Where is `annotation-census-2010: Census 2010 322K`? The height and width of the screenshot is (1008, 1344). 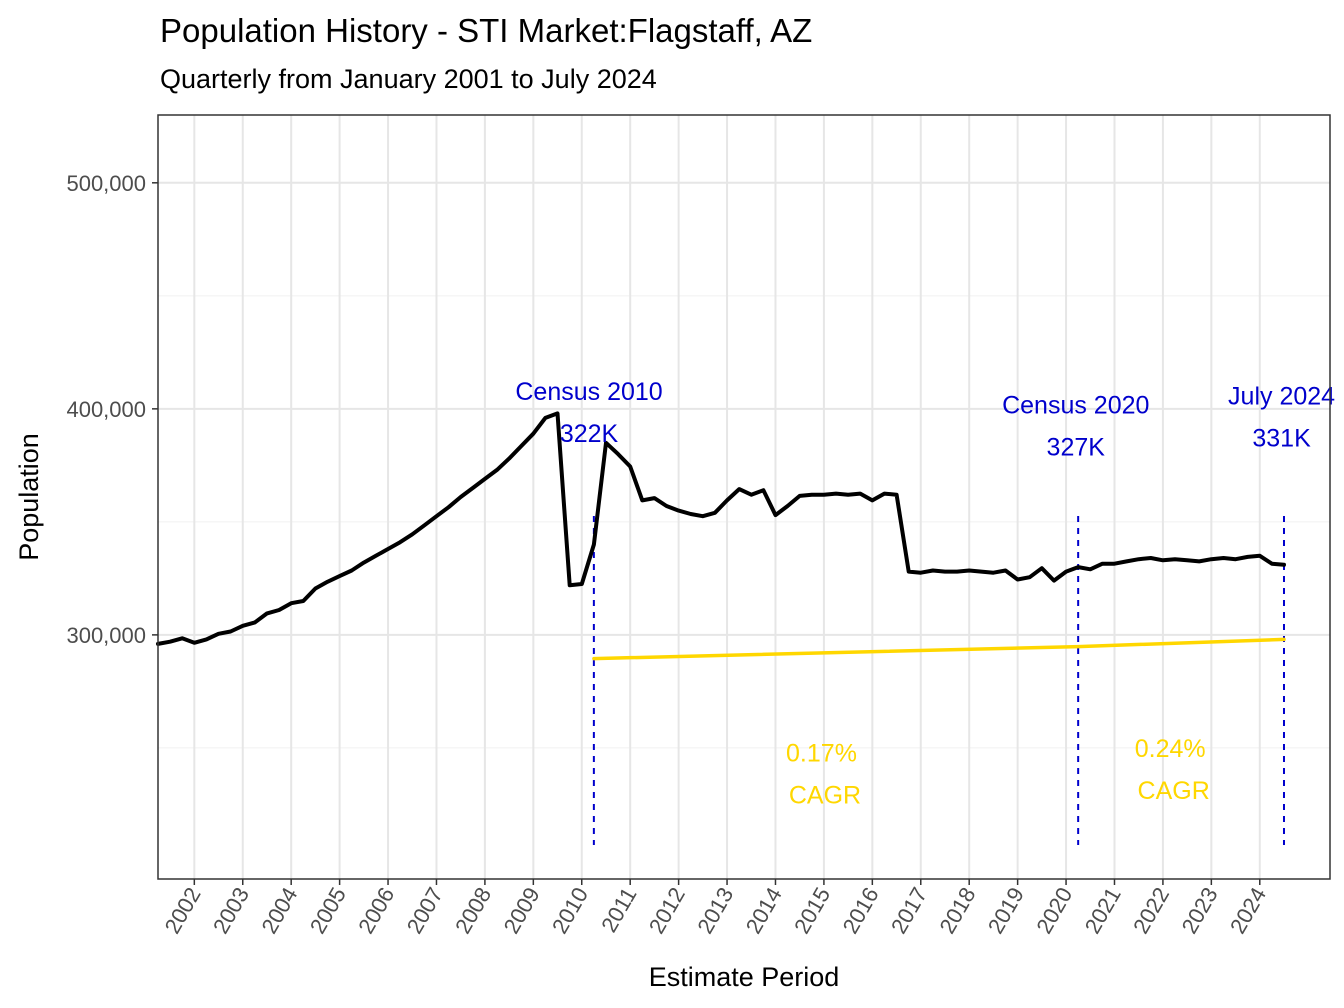 annotation-census-2010: Census 2010 322K is located at coordinates (588, 413).